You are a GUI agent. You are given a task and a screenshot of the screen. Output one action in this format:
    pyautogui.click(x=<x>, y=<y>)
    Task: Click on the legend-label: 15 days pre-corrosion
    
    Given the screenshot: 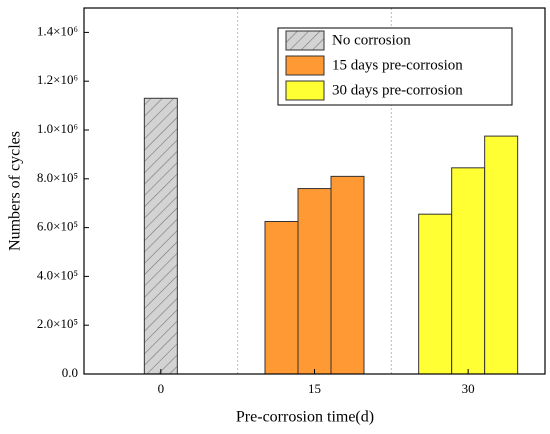 What is the action you would take?
    pyautogui.click(x=397, y=65)
    